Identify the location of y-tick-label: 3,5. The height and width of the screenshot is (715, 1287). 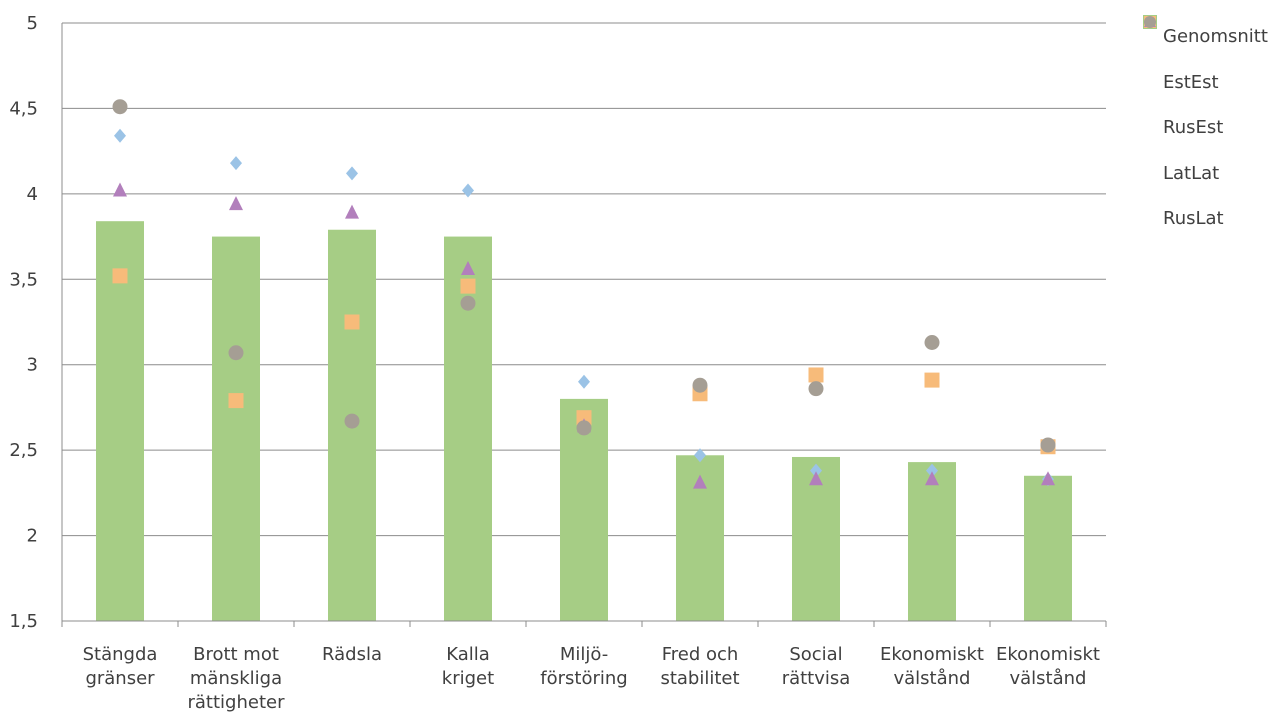
(23, 279).